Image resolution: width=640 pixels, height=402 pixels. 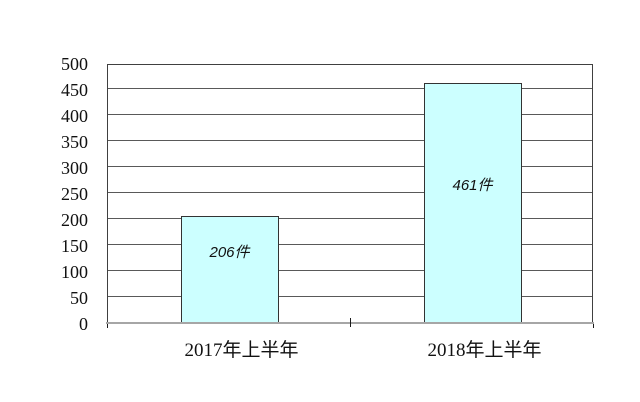 I want to click on y-axis-tick-label: 200, so click(x=74, y=220).